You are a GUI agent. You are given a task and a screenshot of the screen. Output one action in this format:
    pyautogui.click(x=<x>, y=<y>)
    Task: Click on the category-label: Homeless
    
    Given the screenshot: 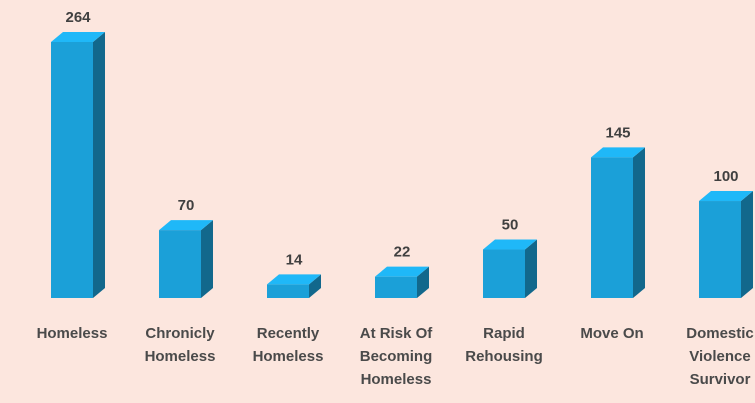 What is the action you would take?
    pyautogui.click(x=72, y=333)
    